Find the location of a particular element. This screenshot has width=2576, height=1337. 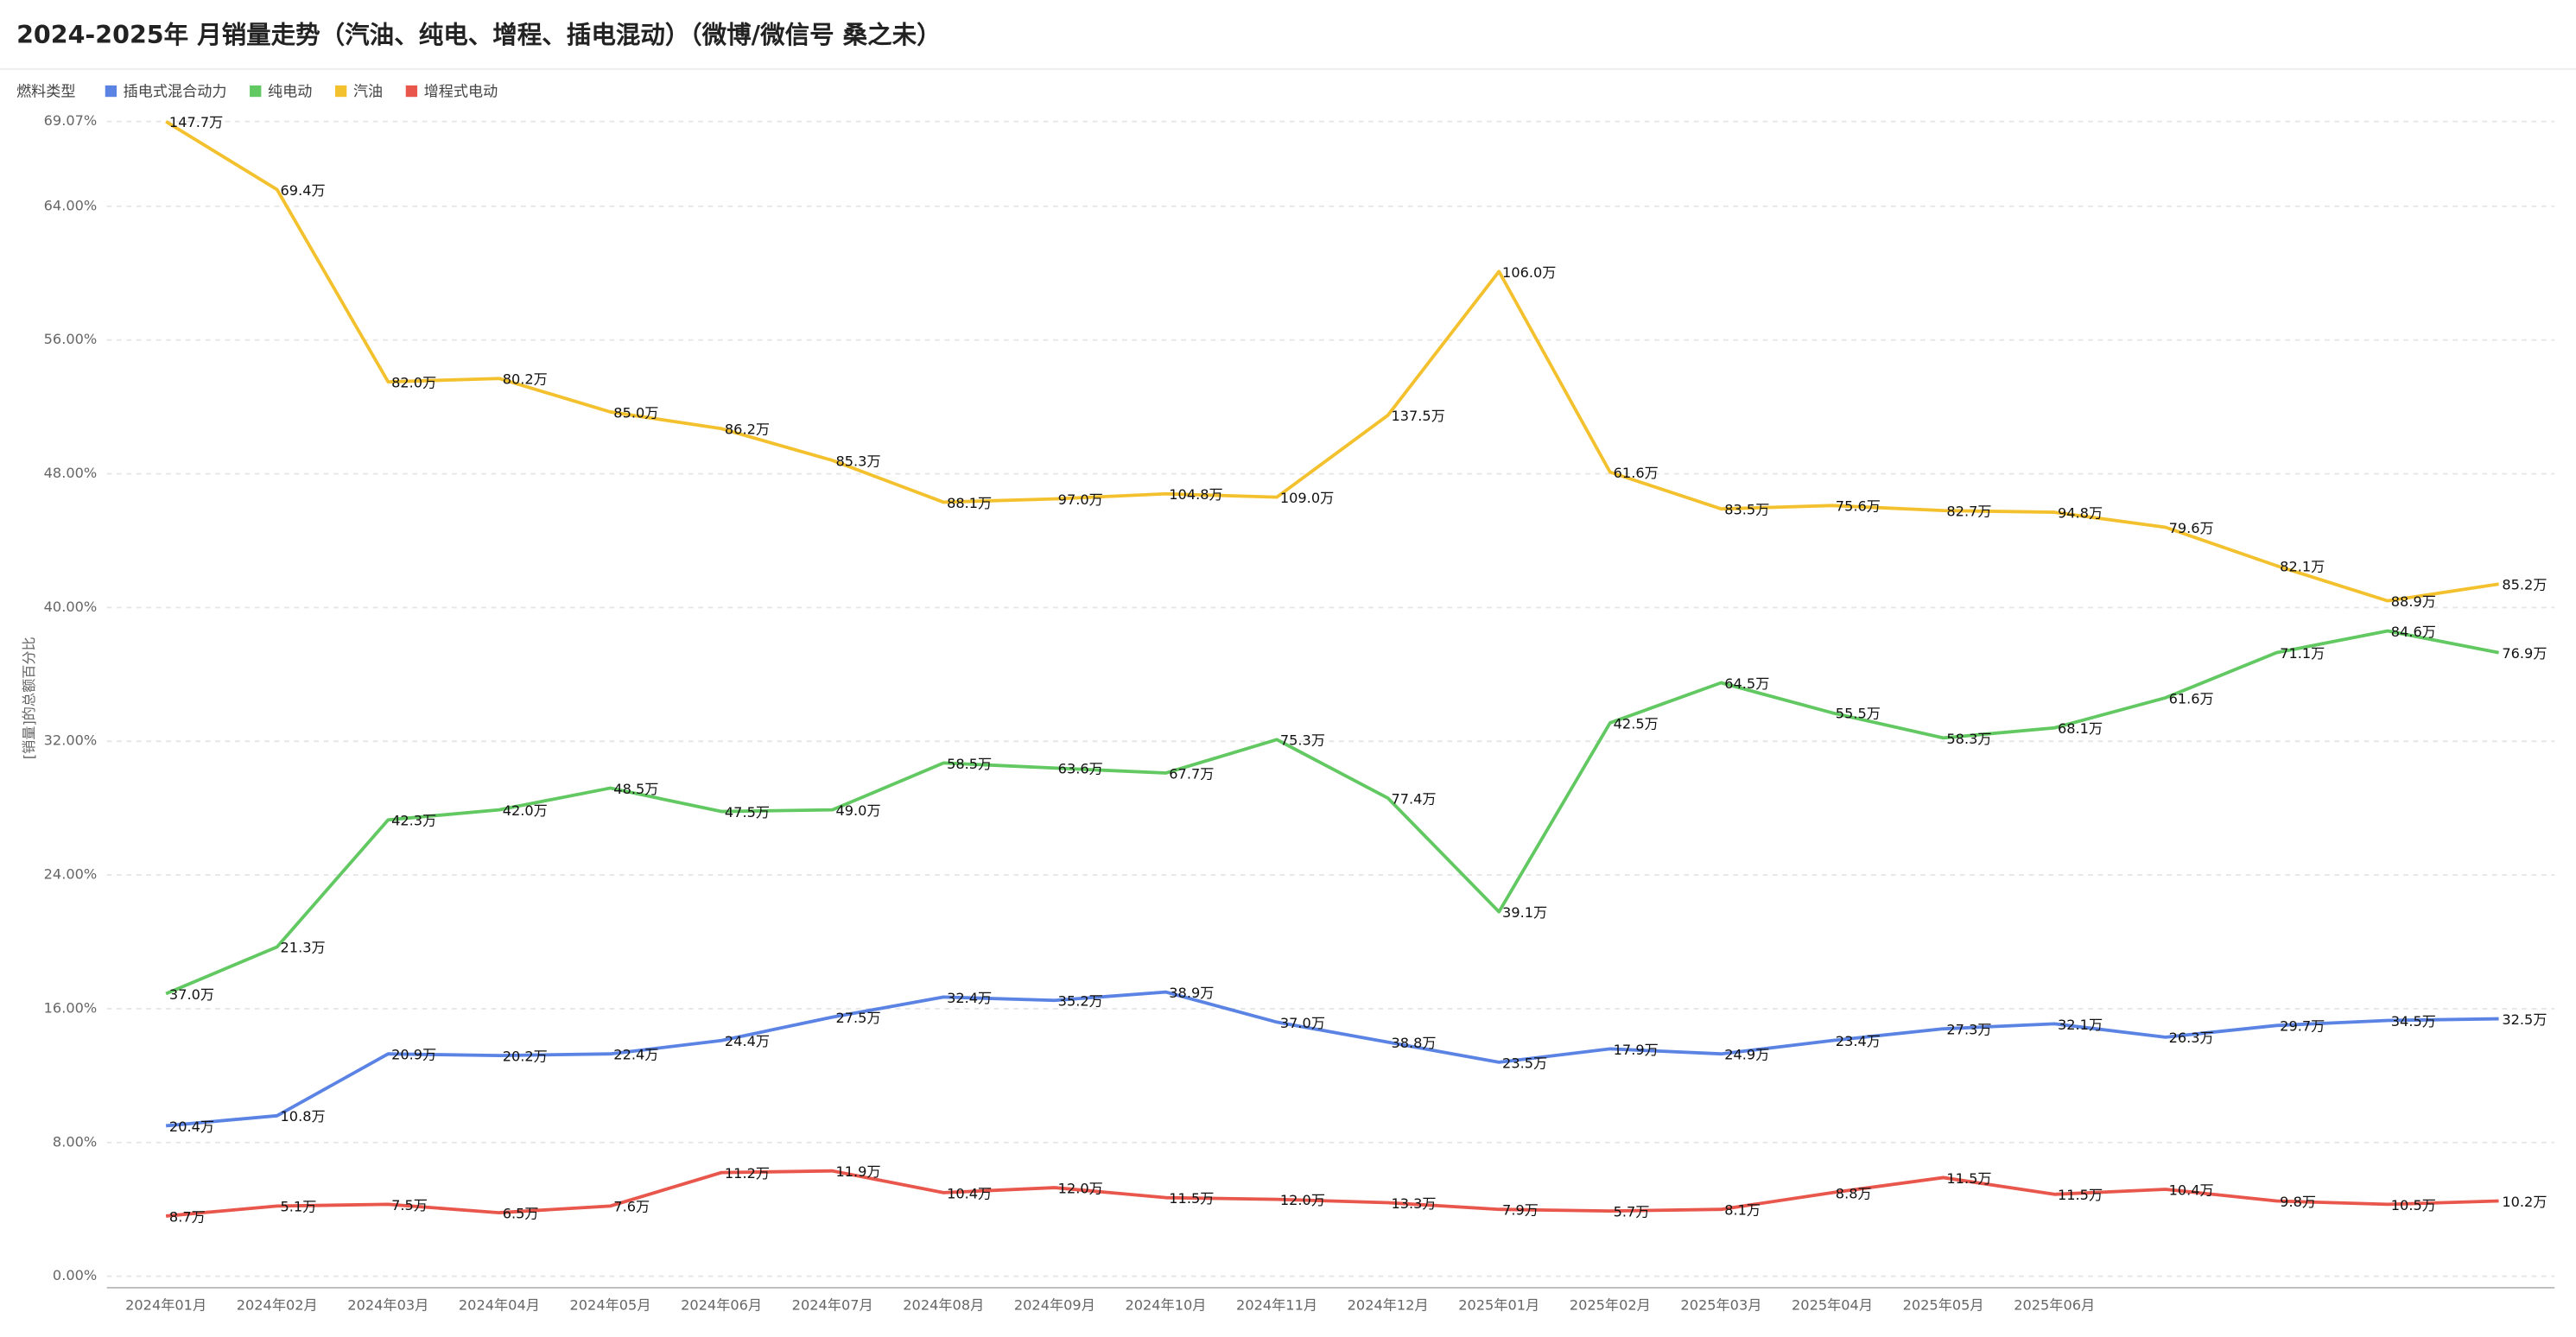

data-label: 48.5万 is located at coordinates (635, 789).